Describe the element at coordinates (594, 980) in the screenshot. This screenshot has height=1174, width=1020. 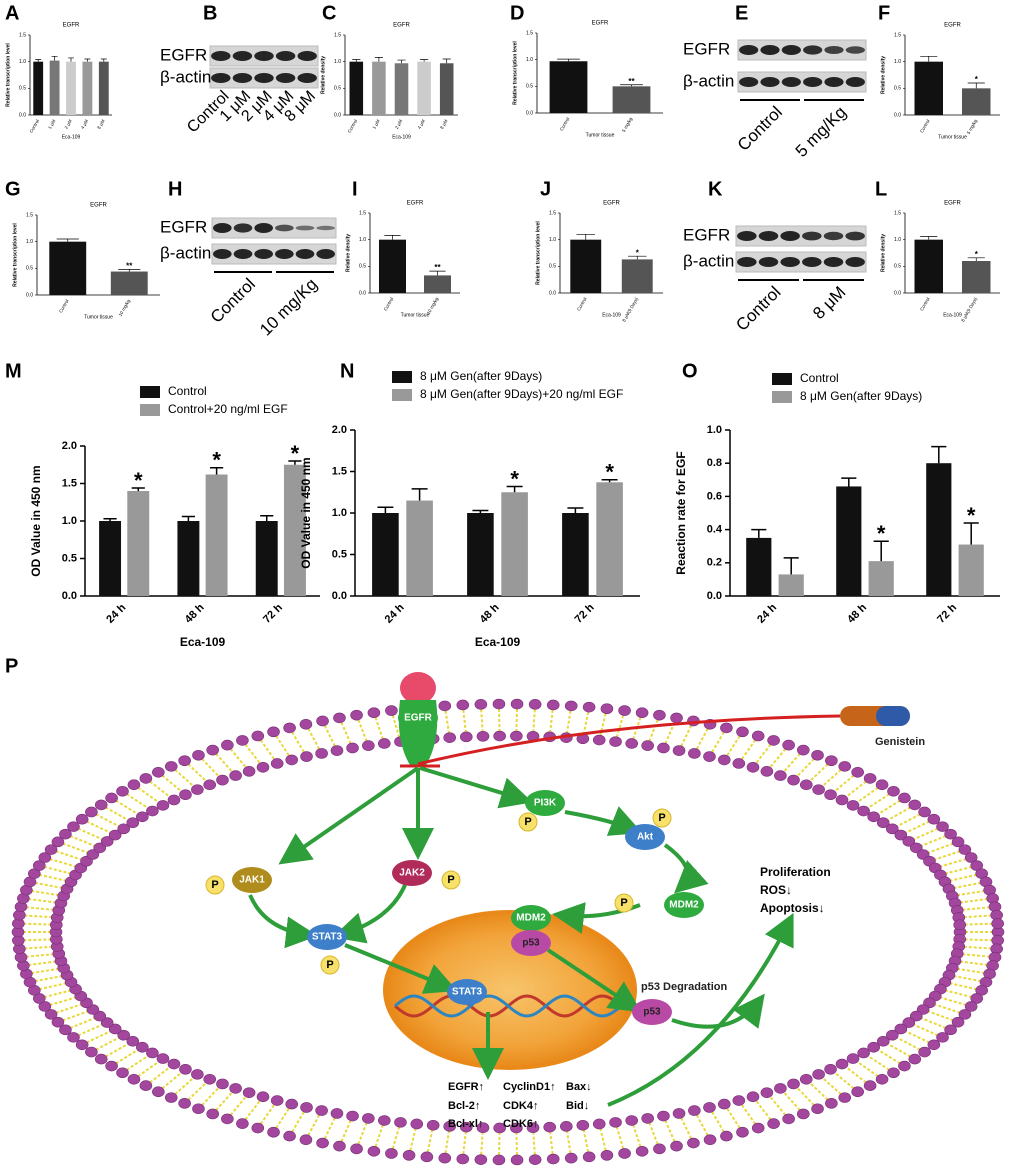
I see `arrow` at that location.